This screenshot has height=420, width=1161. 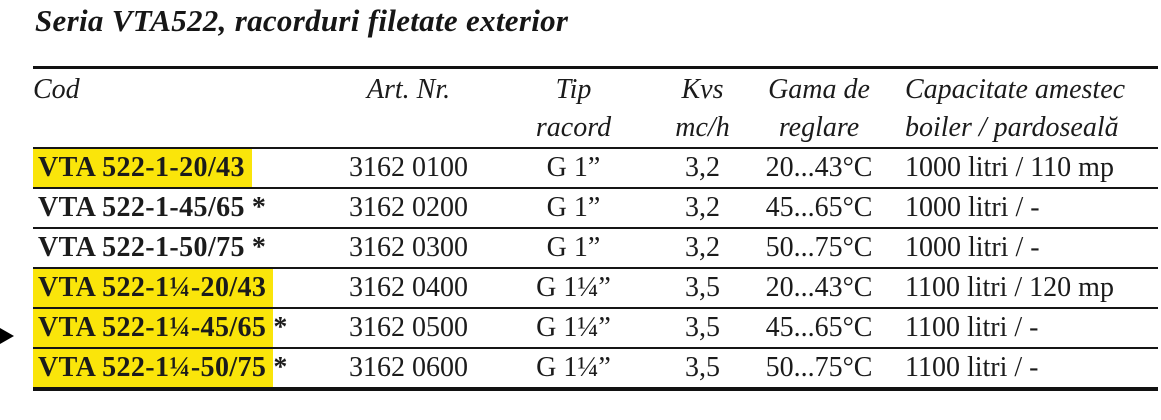 What do you see at coordinates (142, 168) in the screenshot?
I see `product-code: VTA 522-1-20/43` at bounding box center [142, 168].